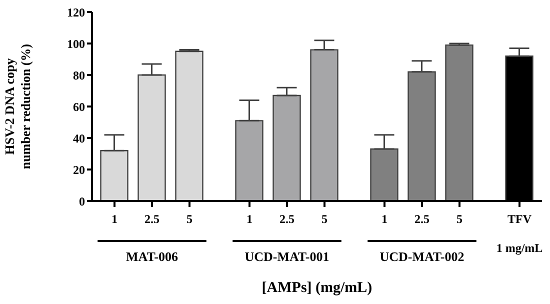 Image resolution: width=550 pixels, height=304 pixels. Describe the element at coordinates (520, 219) in the screenshot. I see `x-tick-label: TFV` at that location.